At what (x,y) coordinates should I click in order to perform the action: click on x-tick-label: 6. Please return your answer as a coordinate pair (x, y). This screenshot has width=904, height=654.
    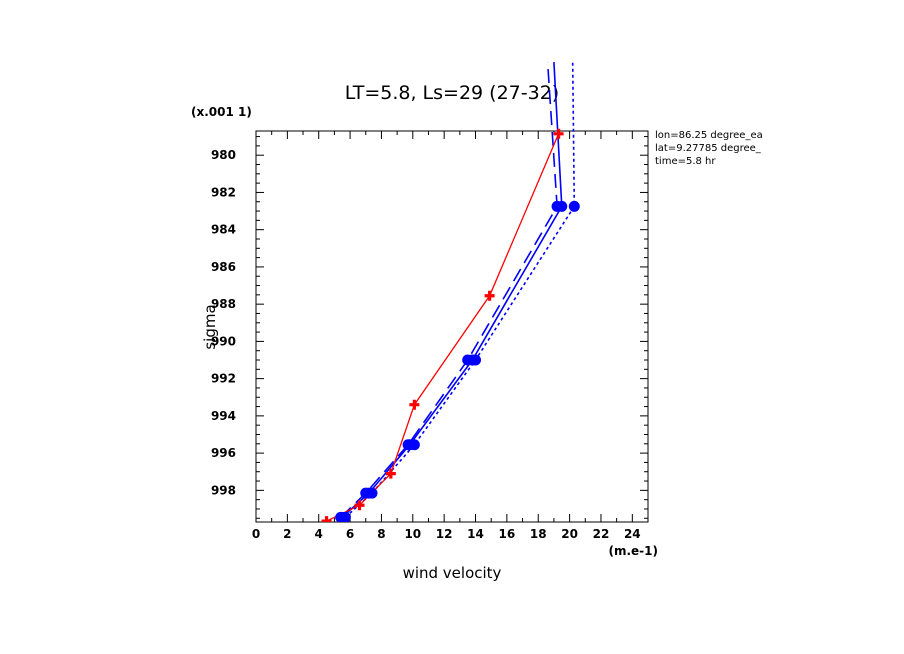
    Looking at the image, I should click on (350, 534).